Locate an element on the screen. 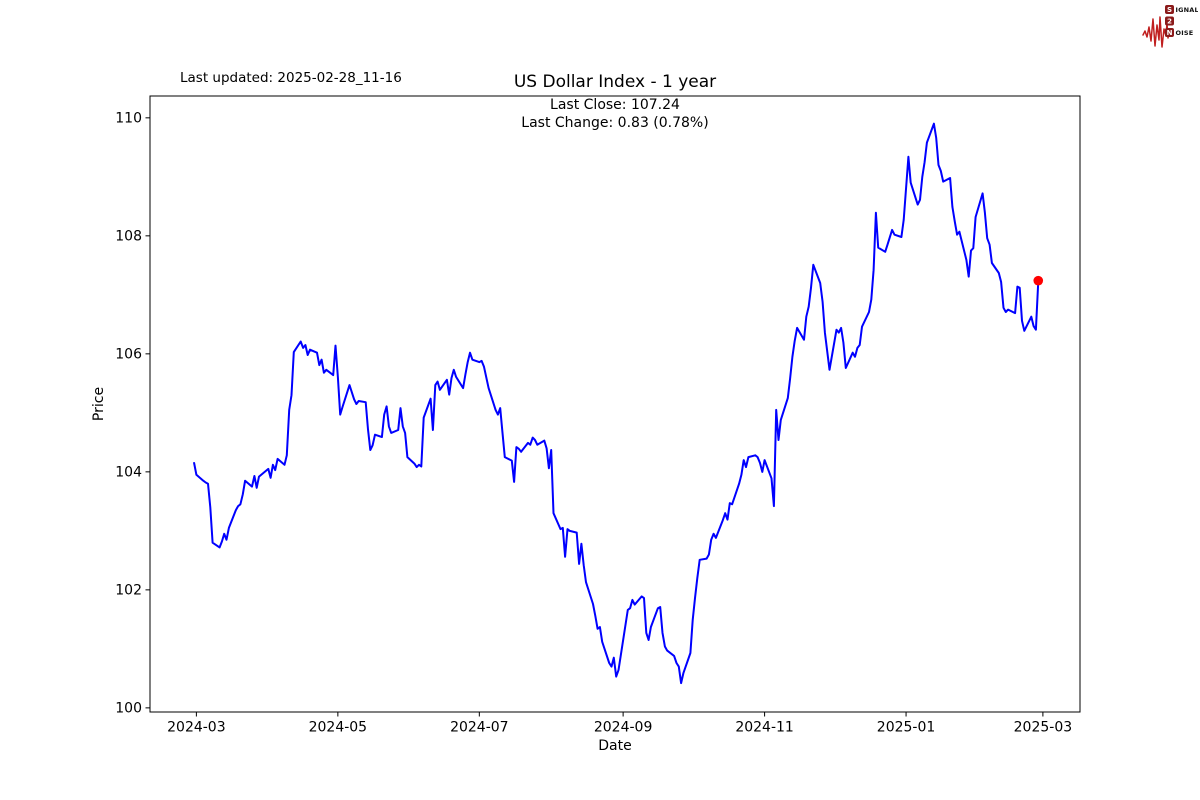  chart-title: US Dollar Index - 1 year is located at coordinates (615, 82).